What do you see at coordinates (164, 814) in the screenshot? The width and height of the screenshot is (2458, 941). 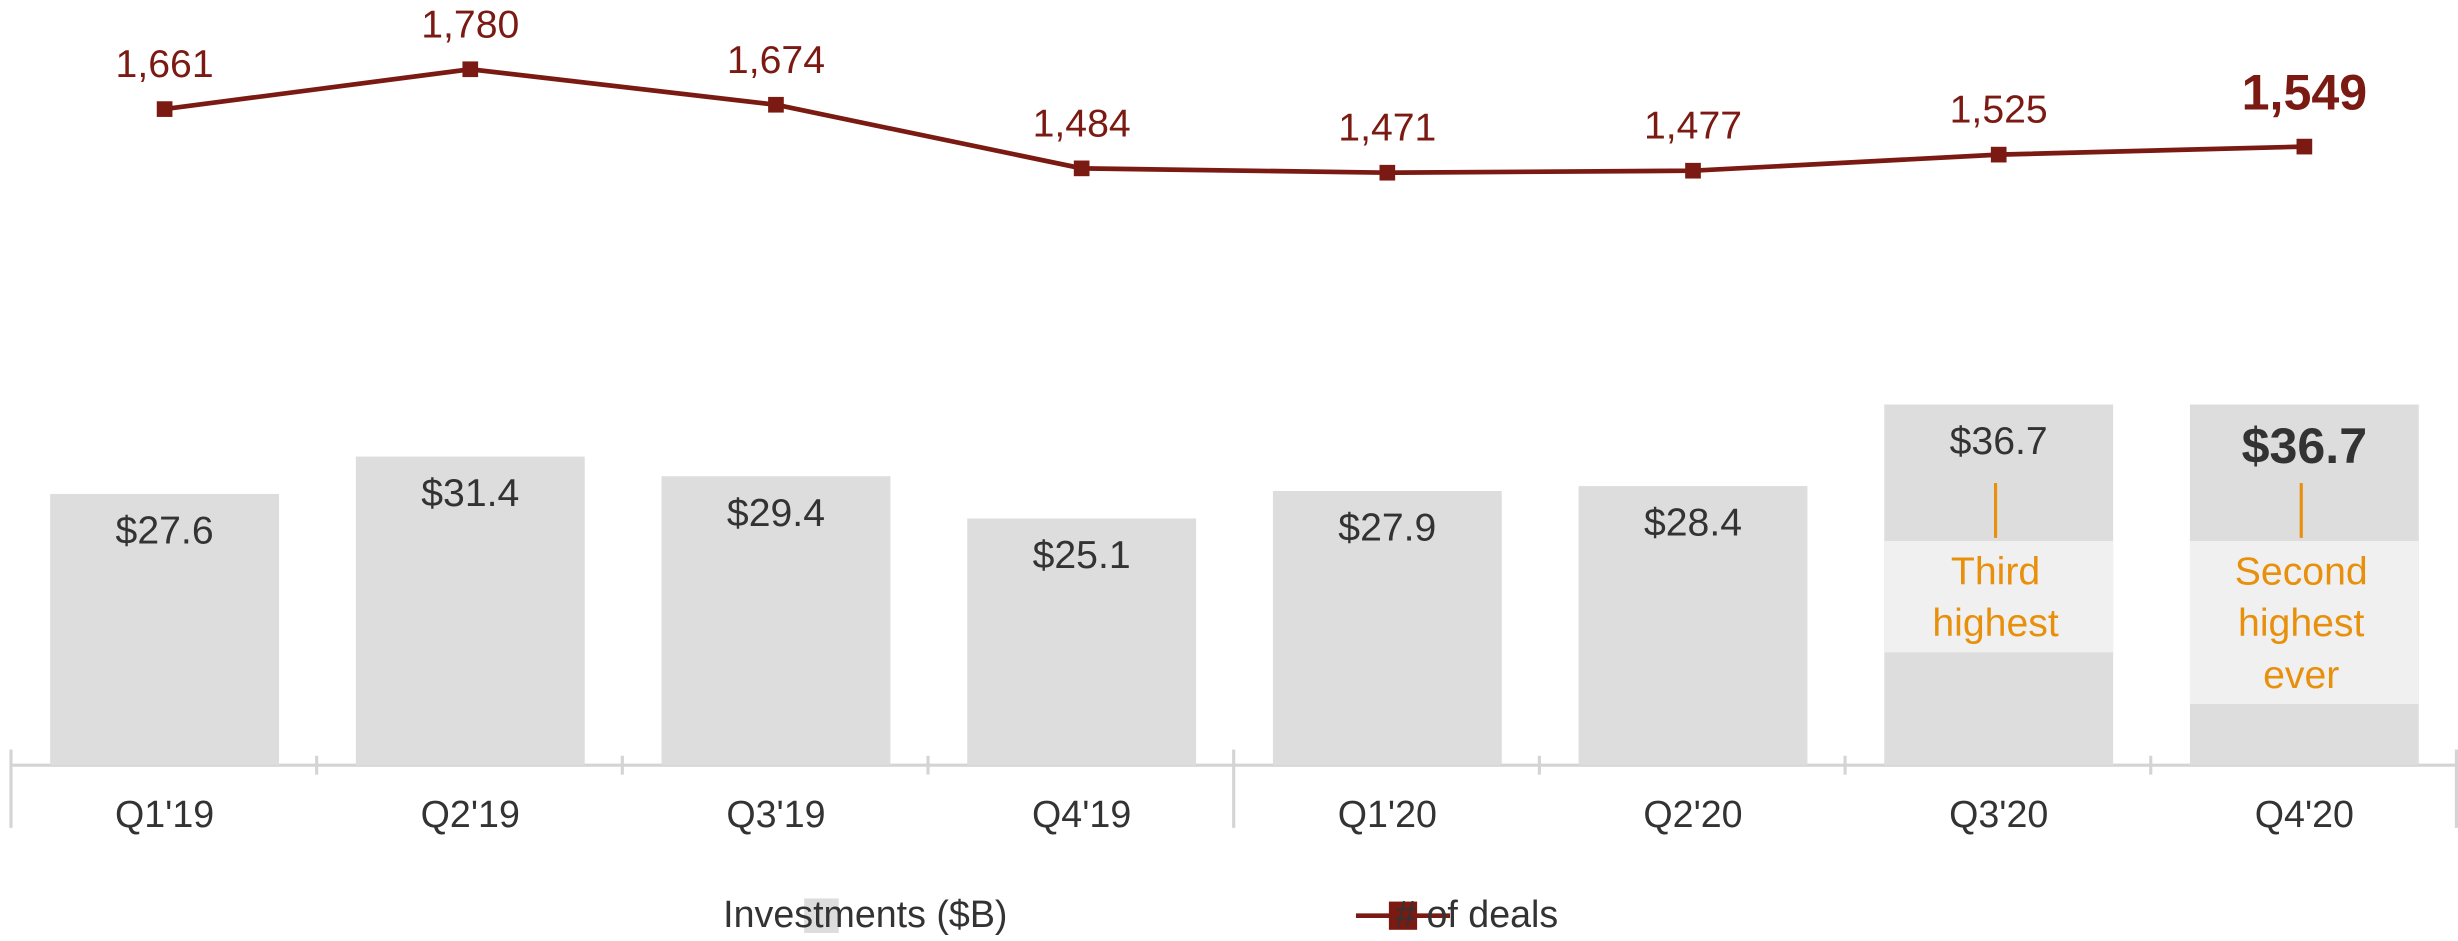 I see `x-tick-label: Q1'19` at bounding box center [164, 814].